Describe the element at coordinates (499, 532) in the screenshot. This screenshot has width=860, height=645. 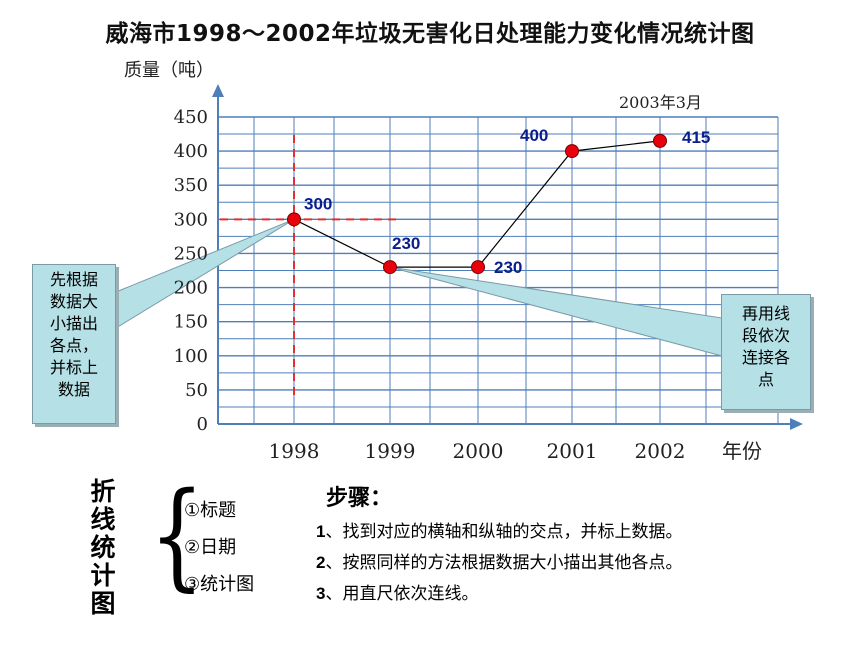
I see `step-item: 1、找到对应的横轴和纵轴的交点，并标上数据。` at that location.